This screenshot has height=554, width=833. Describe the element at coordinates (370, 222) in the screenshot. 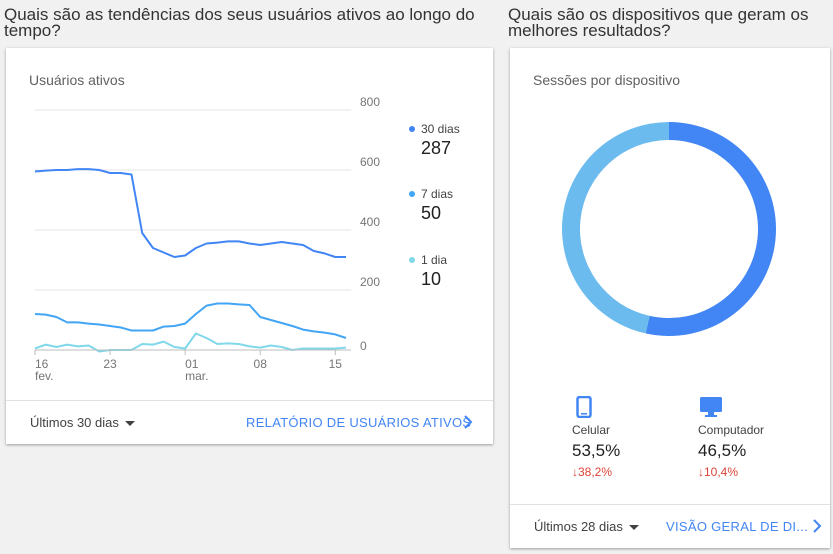

I see `y-tick-label: 400` at that location.